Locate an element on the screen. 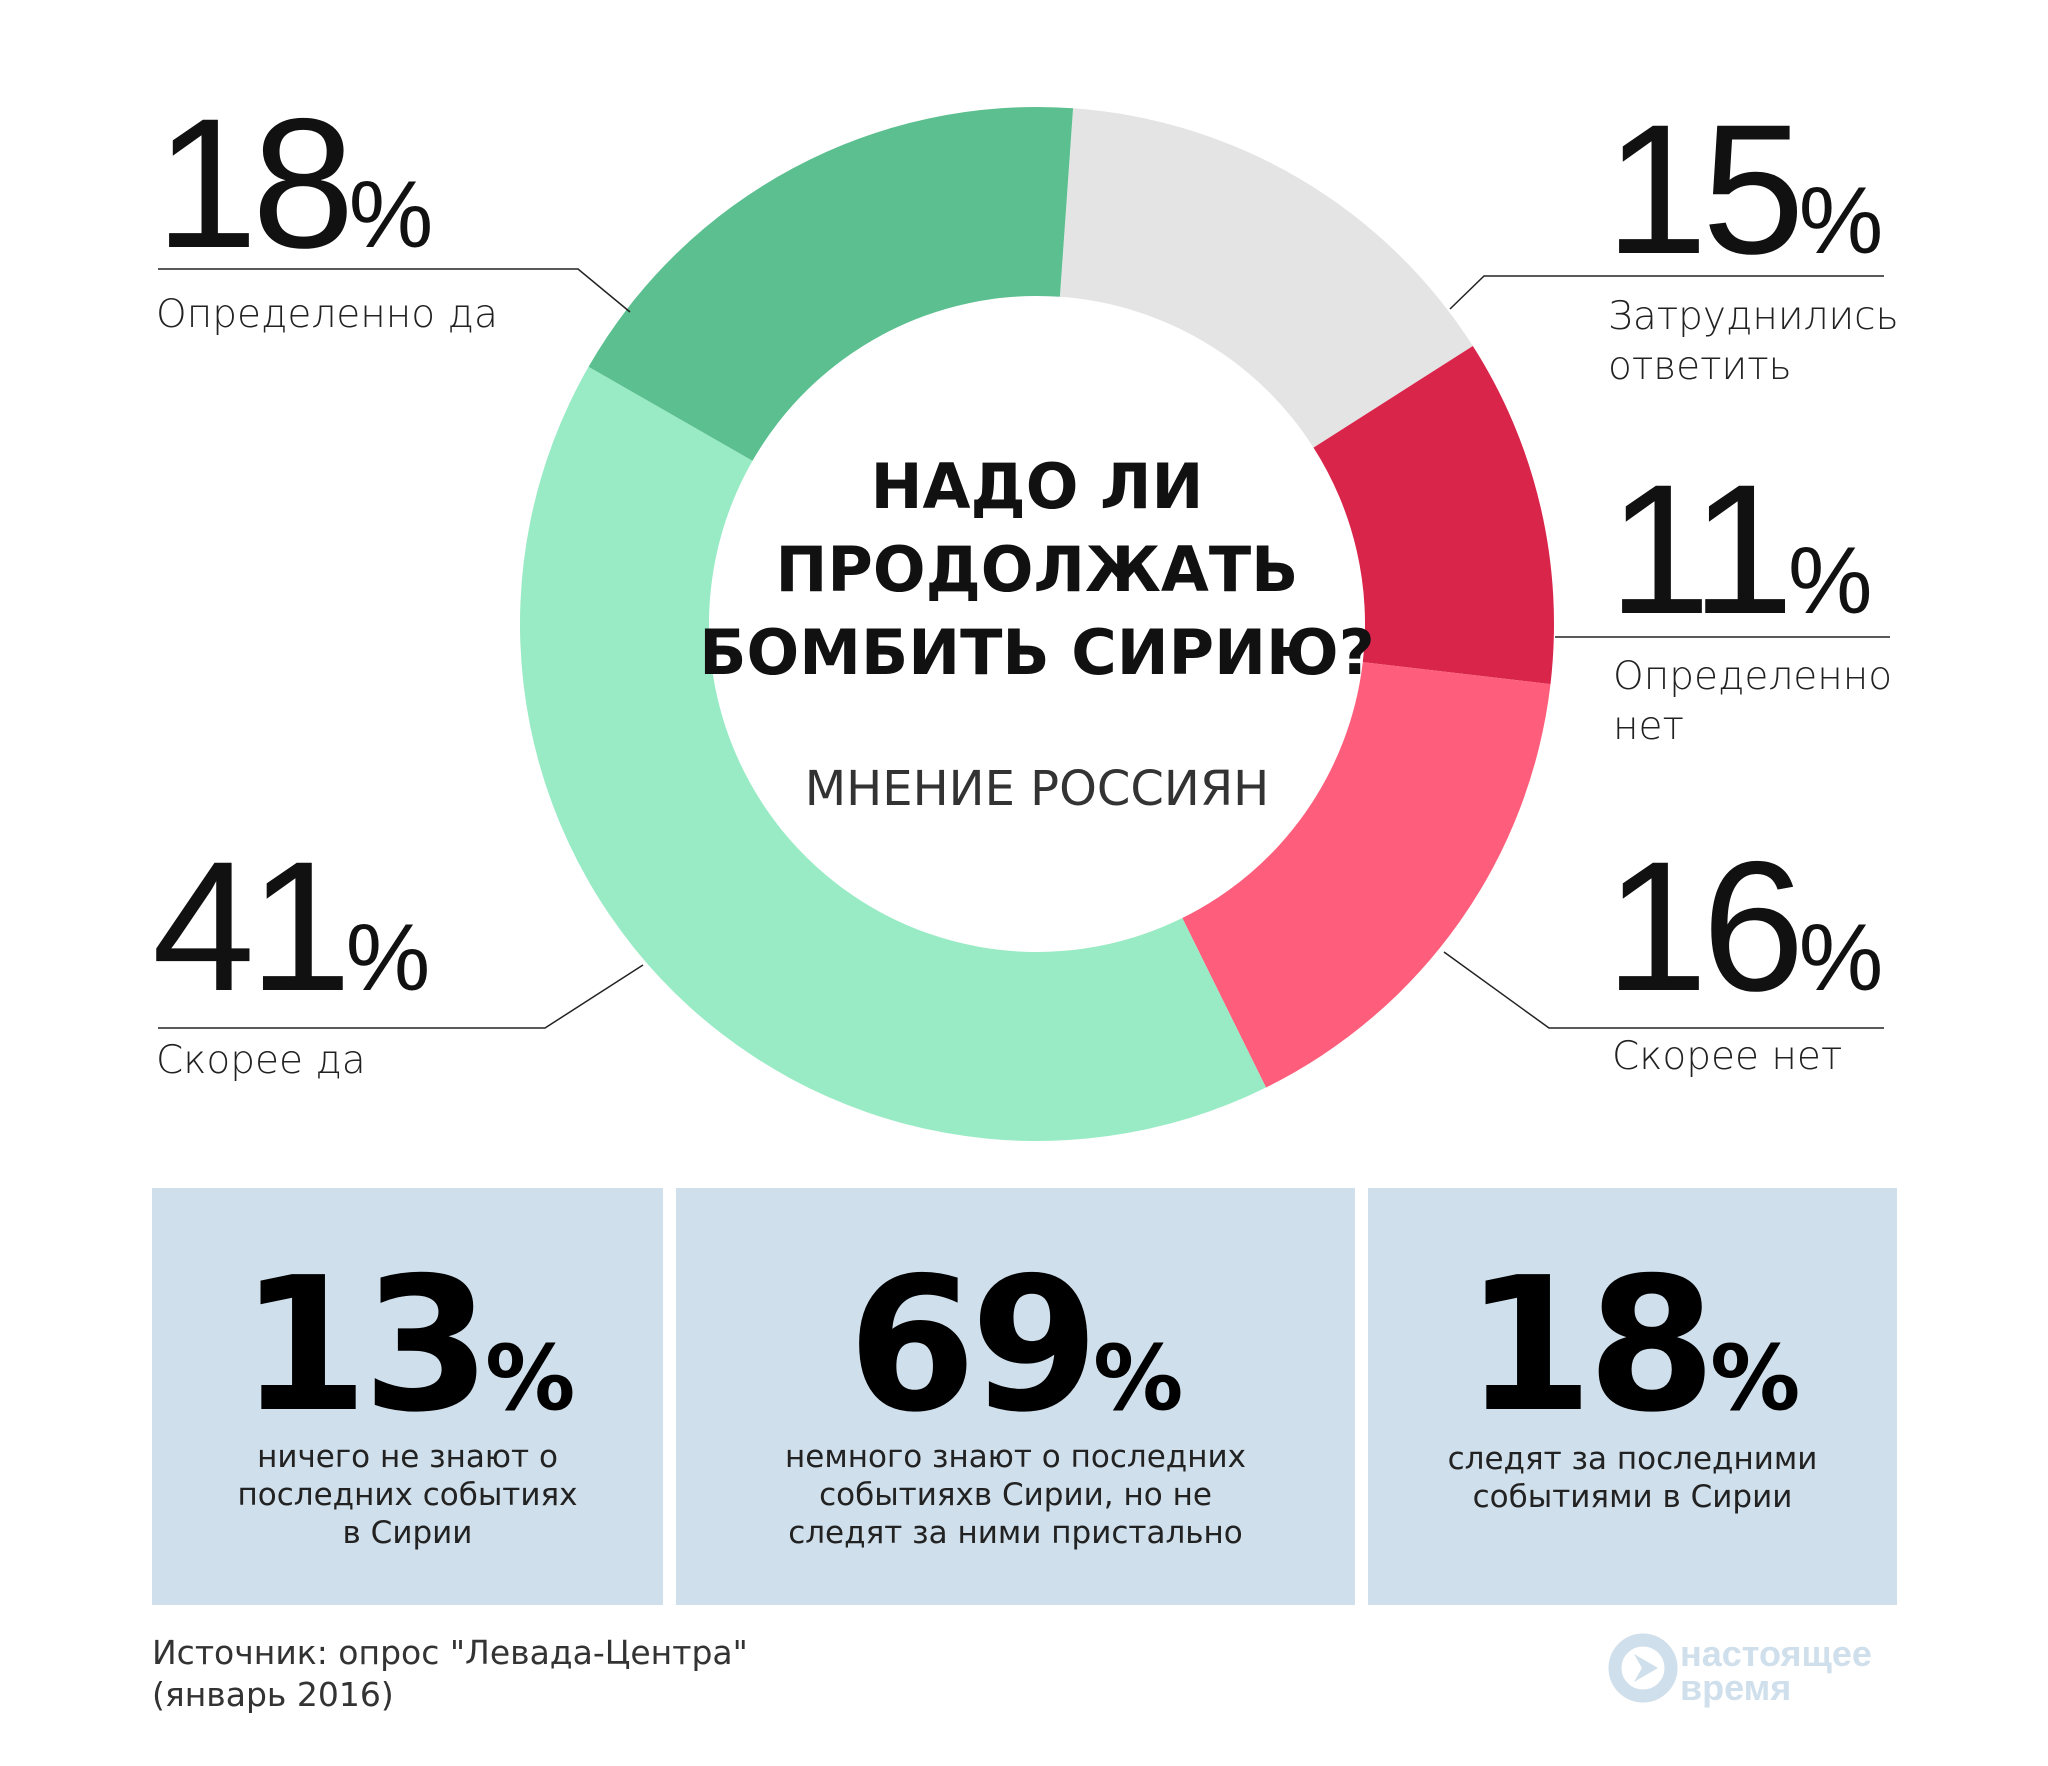  stat-value: 18% is located at coordinates (1632, 1345).